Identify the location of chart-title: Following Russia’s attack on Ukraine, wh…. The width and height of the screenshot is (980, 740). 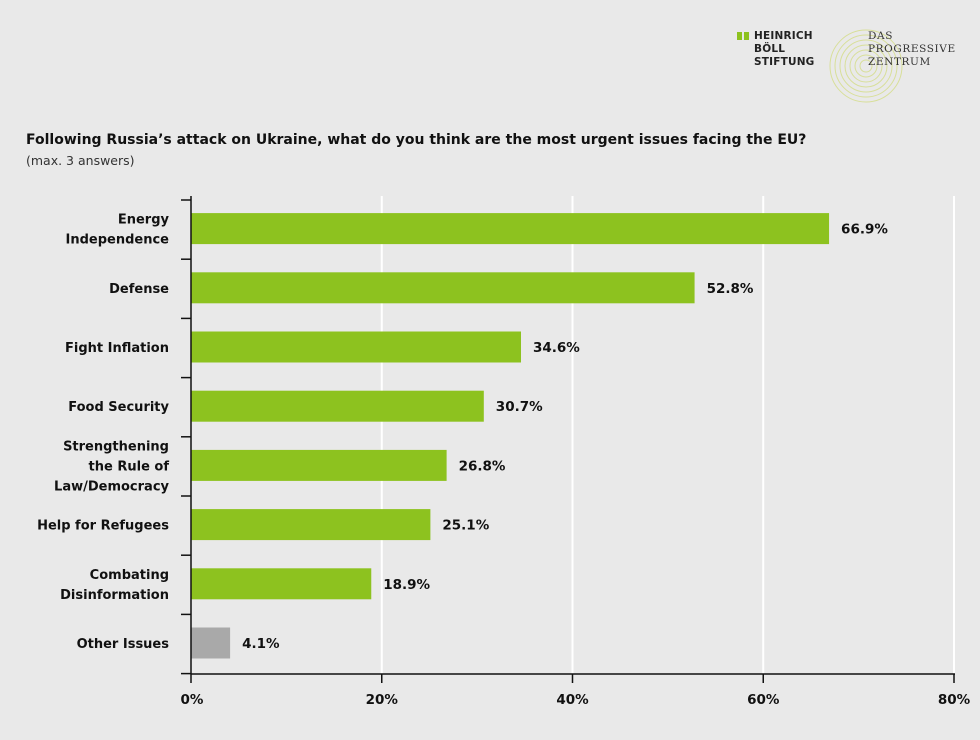
(416, 140).